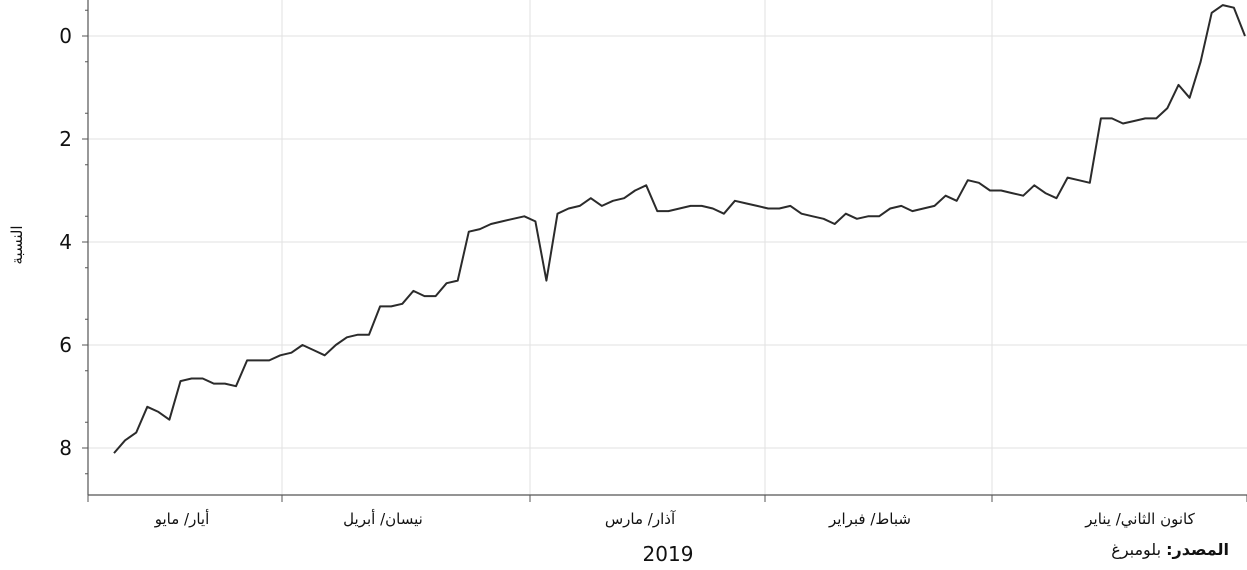 The image size is (1247, 570). I want to click on x-tick-label: أيار/ مايو, so click(182, 518).